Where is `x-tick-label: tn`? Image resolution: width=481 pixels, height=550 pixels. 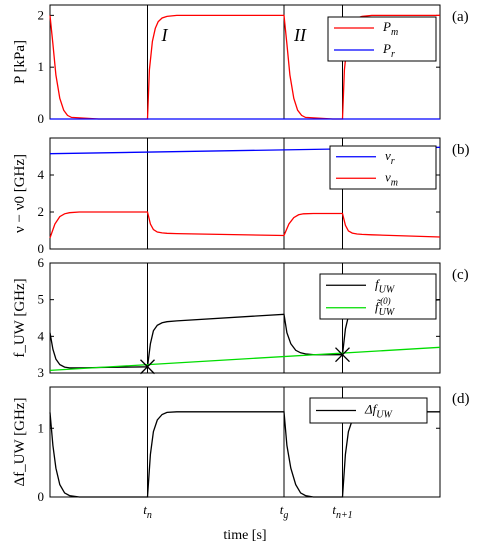 x-tick-label: tn is located at coordinates (147, 511).